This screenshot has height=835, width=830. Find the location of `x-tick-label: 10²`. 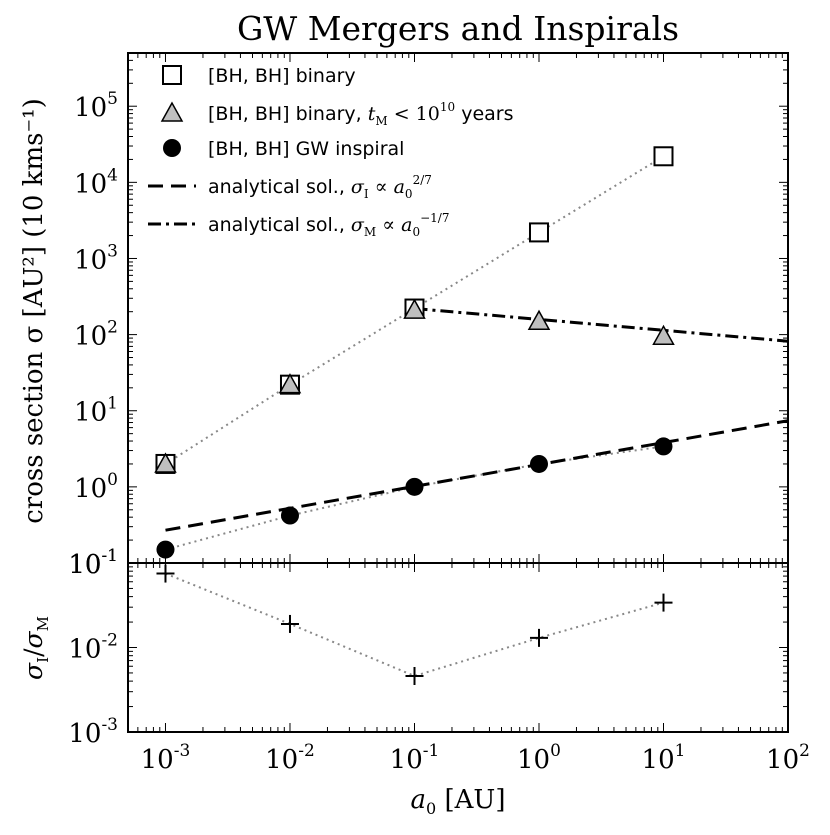

x-tick-label: 10² is located at coordinates (788, 758).